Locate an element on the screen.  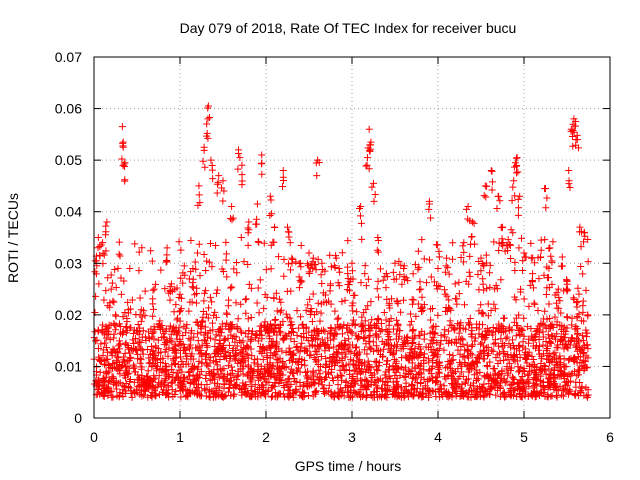
y-tick-label: 0 is located at coordinates (78, 418).